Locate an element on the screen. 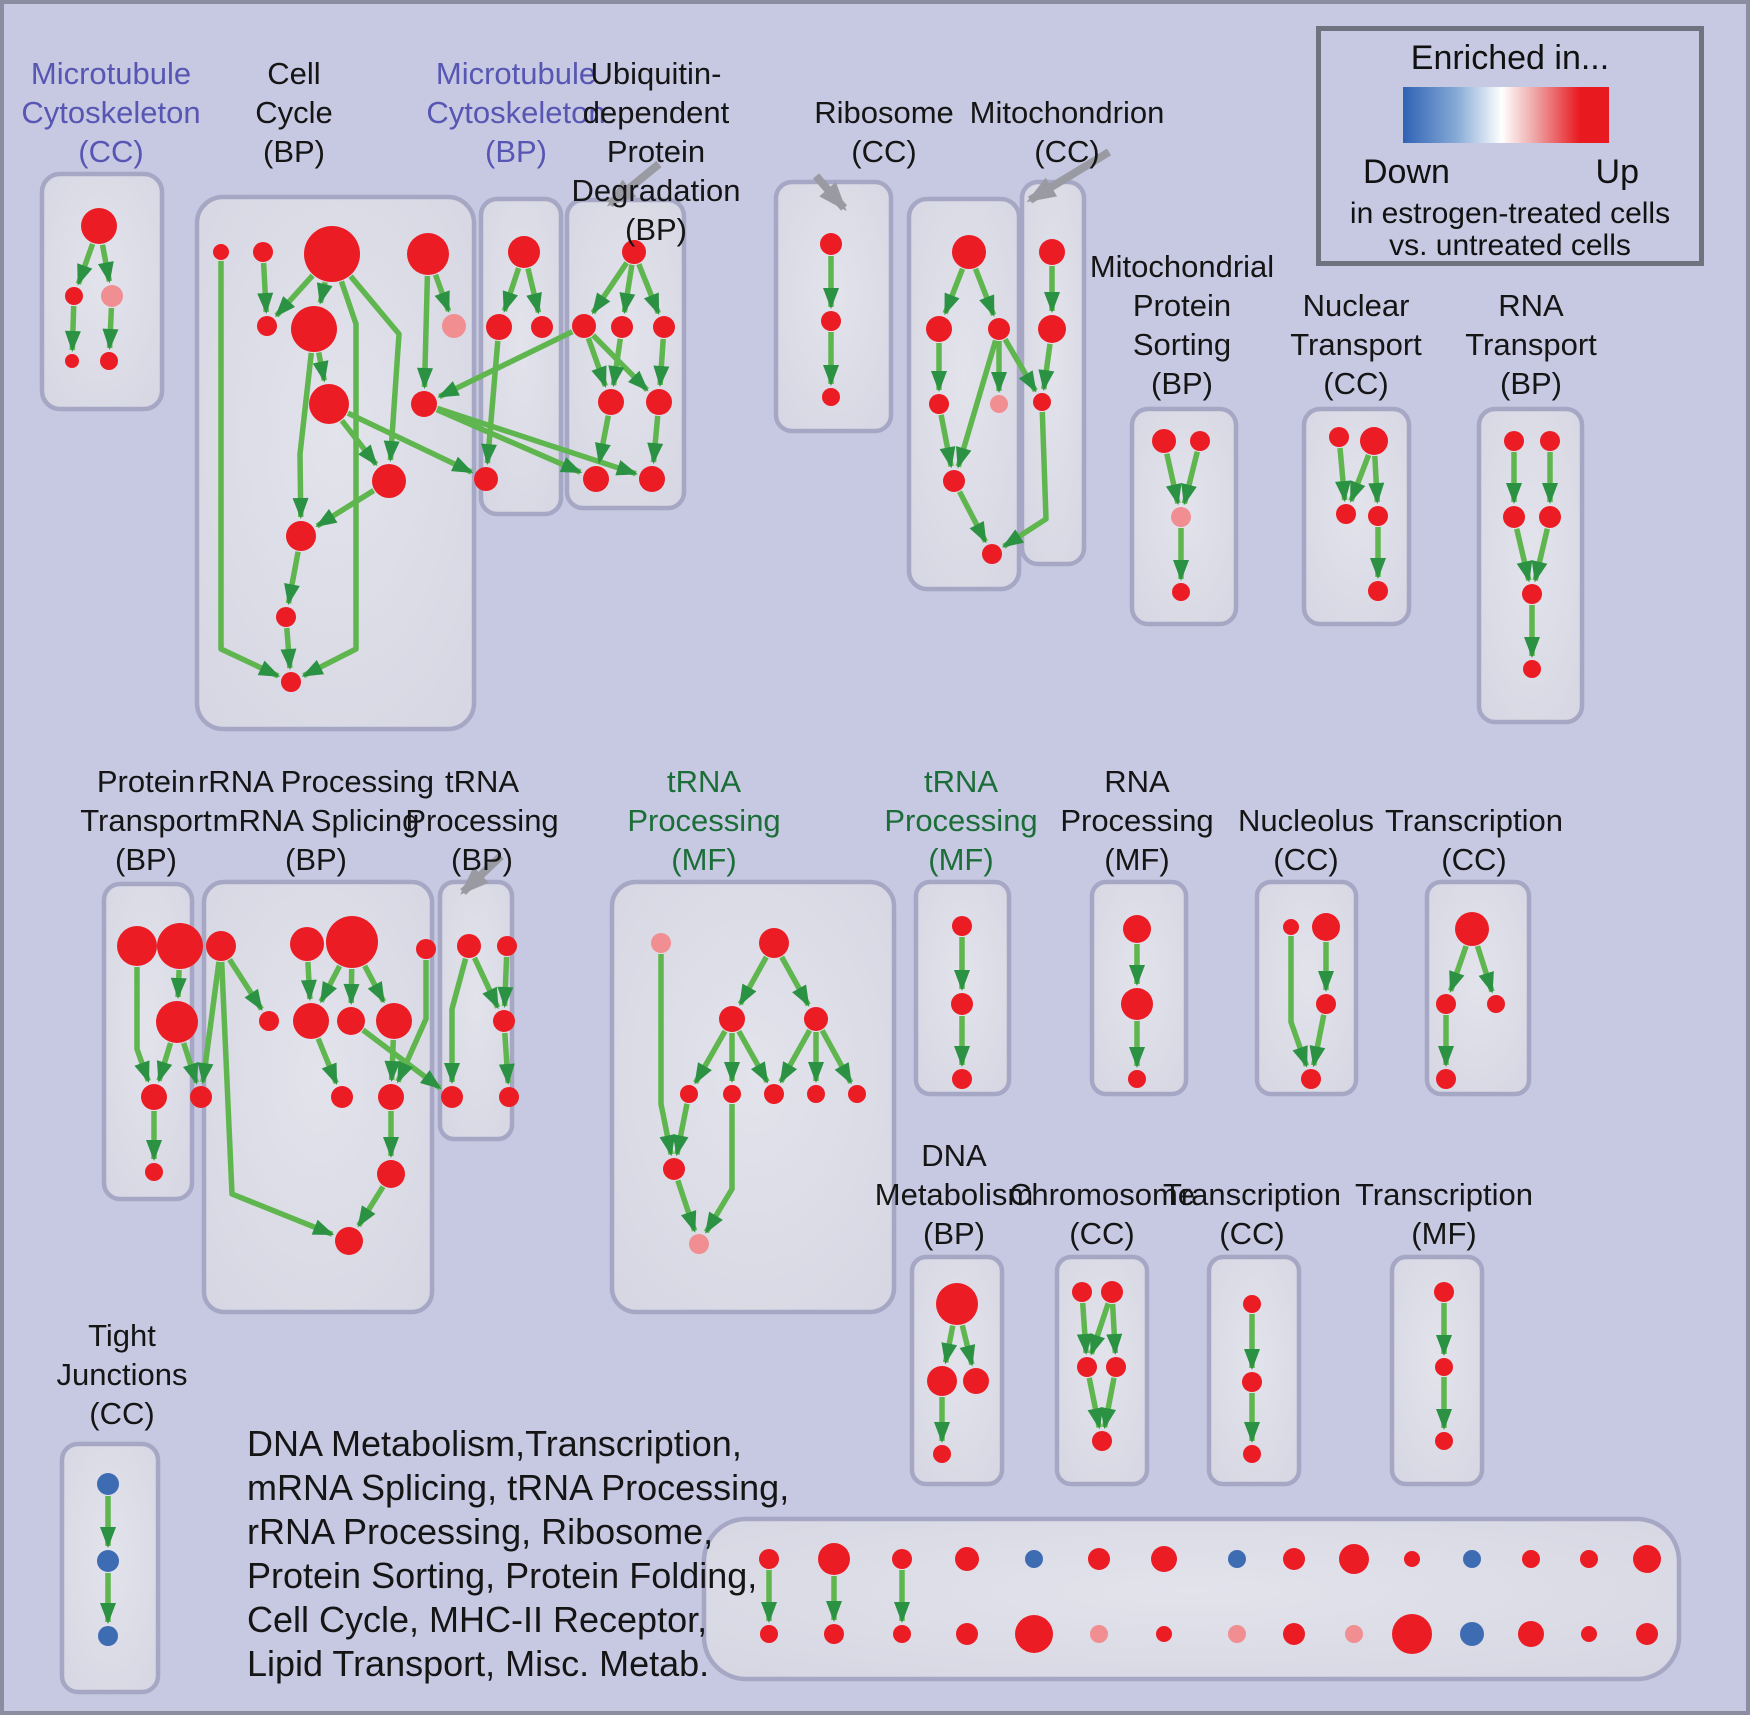 This screenshot has height=1715, width=1750. gene-node-gm0 is located at coordinates (269, 1021).